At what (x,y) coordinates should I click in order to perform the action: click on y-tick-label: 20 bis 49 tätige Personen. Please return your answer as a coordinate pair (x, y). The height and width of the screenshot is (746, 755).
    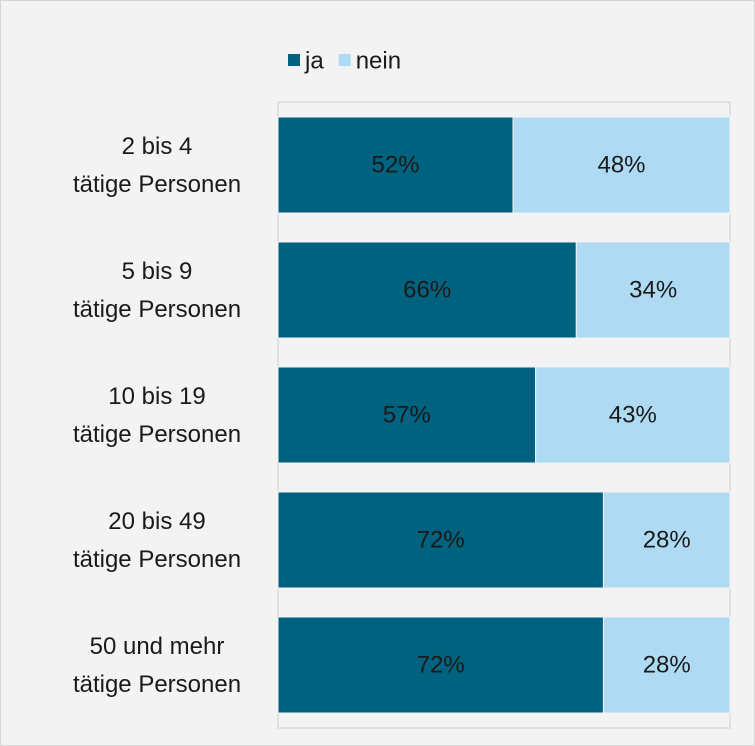
    Looking at the image, I should click on (157, 540).